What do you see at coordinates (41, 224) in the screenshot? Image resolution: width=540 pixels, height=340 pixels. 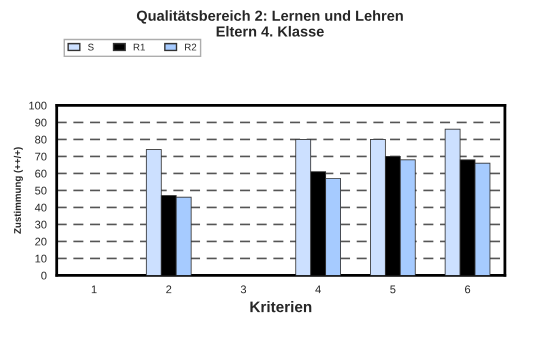 I see `y-tick-label: 30` at bounding box center [41, 224].